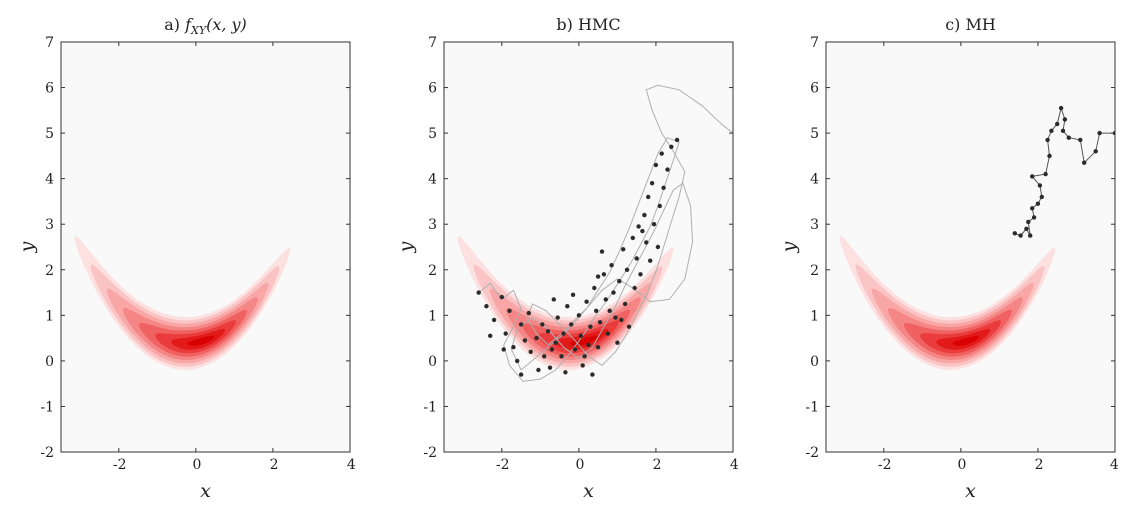 The width and height of the screenshot is (1140, 512). Describe the element at coordinates (789, 247) in the screenshot. I see `y-axis-label: y` at that location.